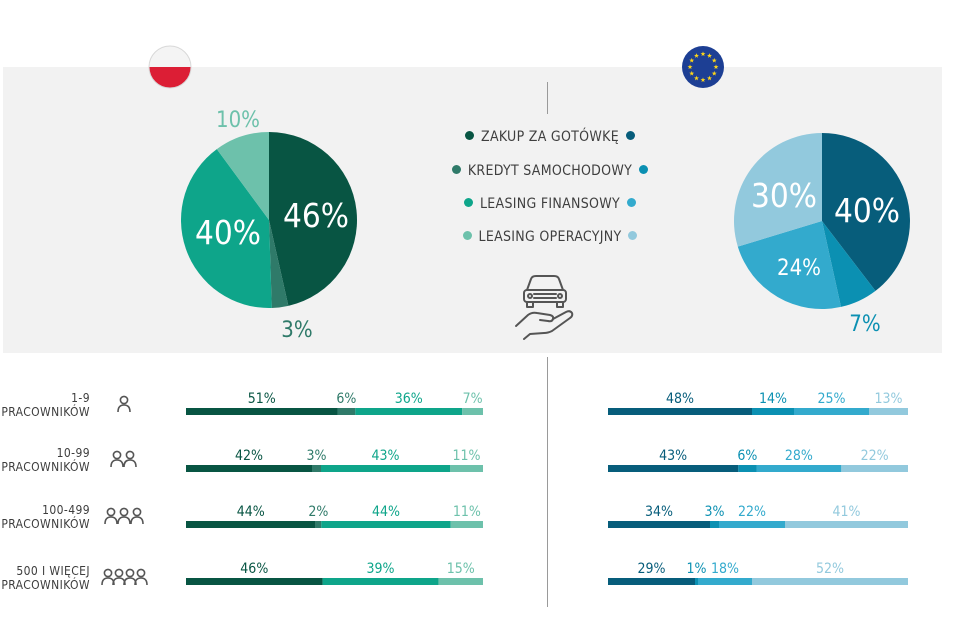  I want to click on bar-value-label: 1%, so click(697, 569).